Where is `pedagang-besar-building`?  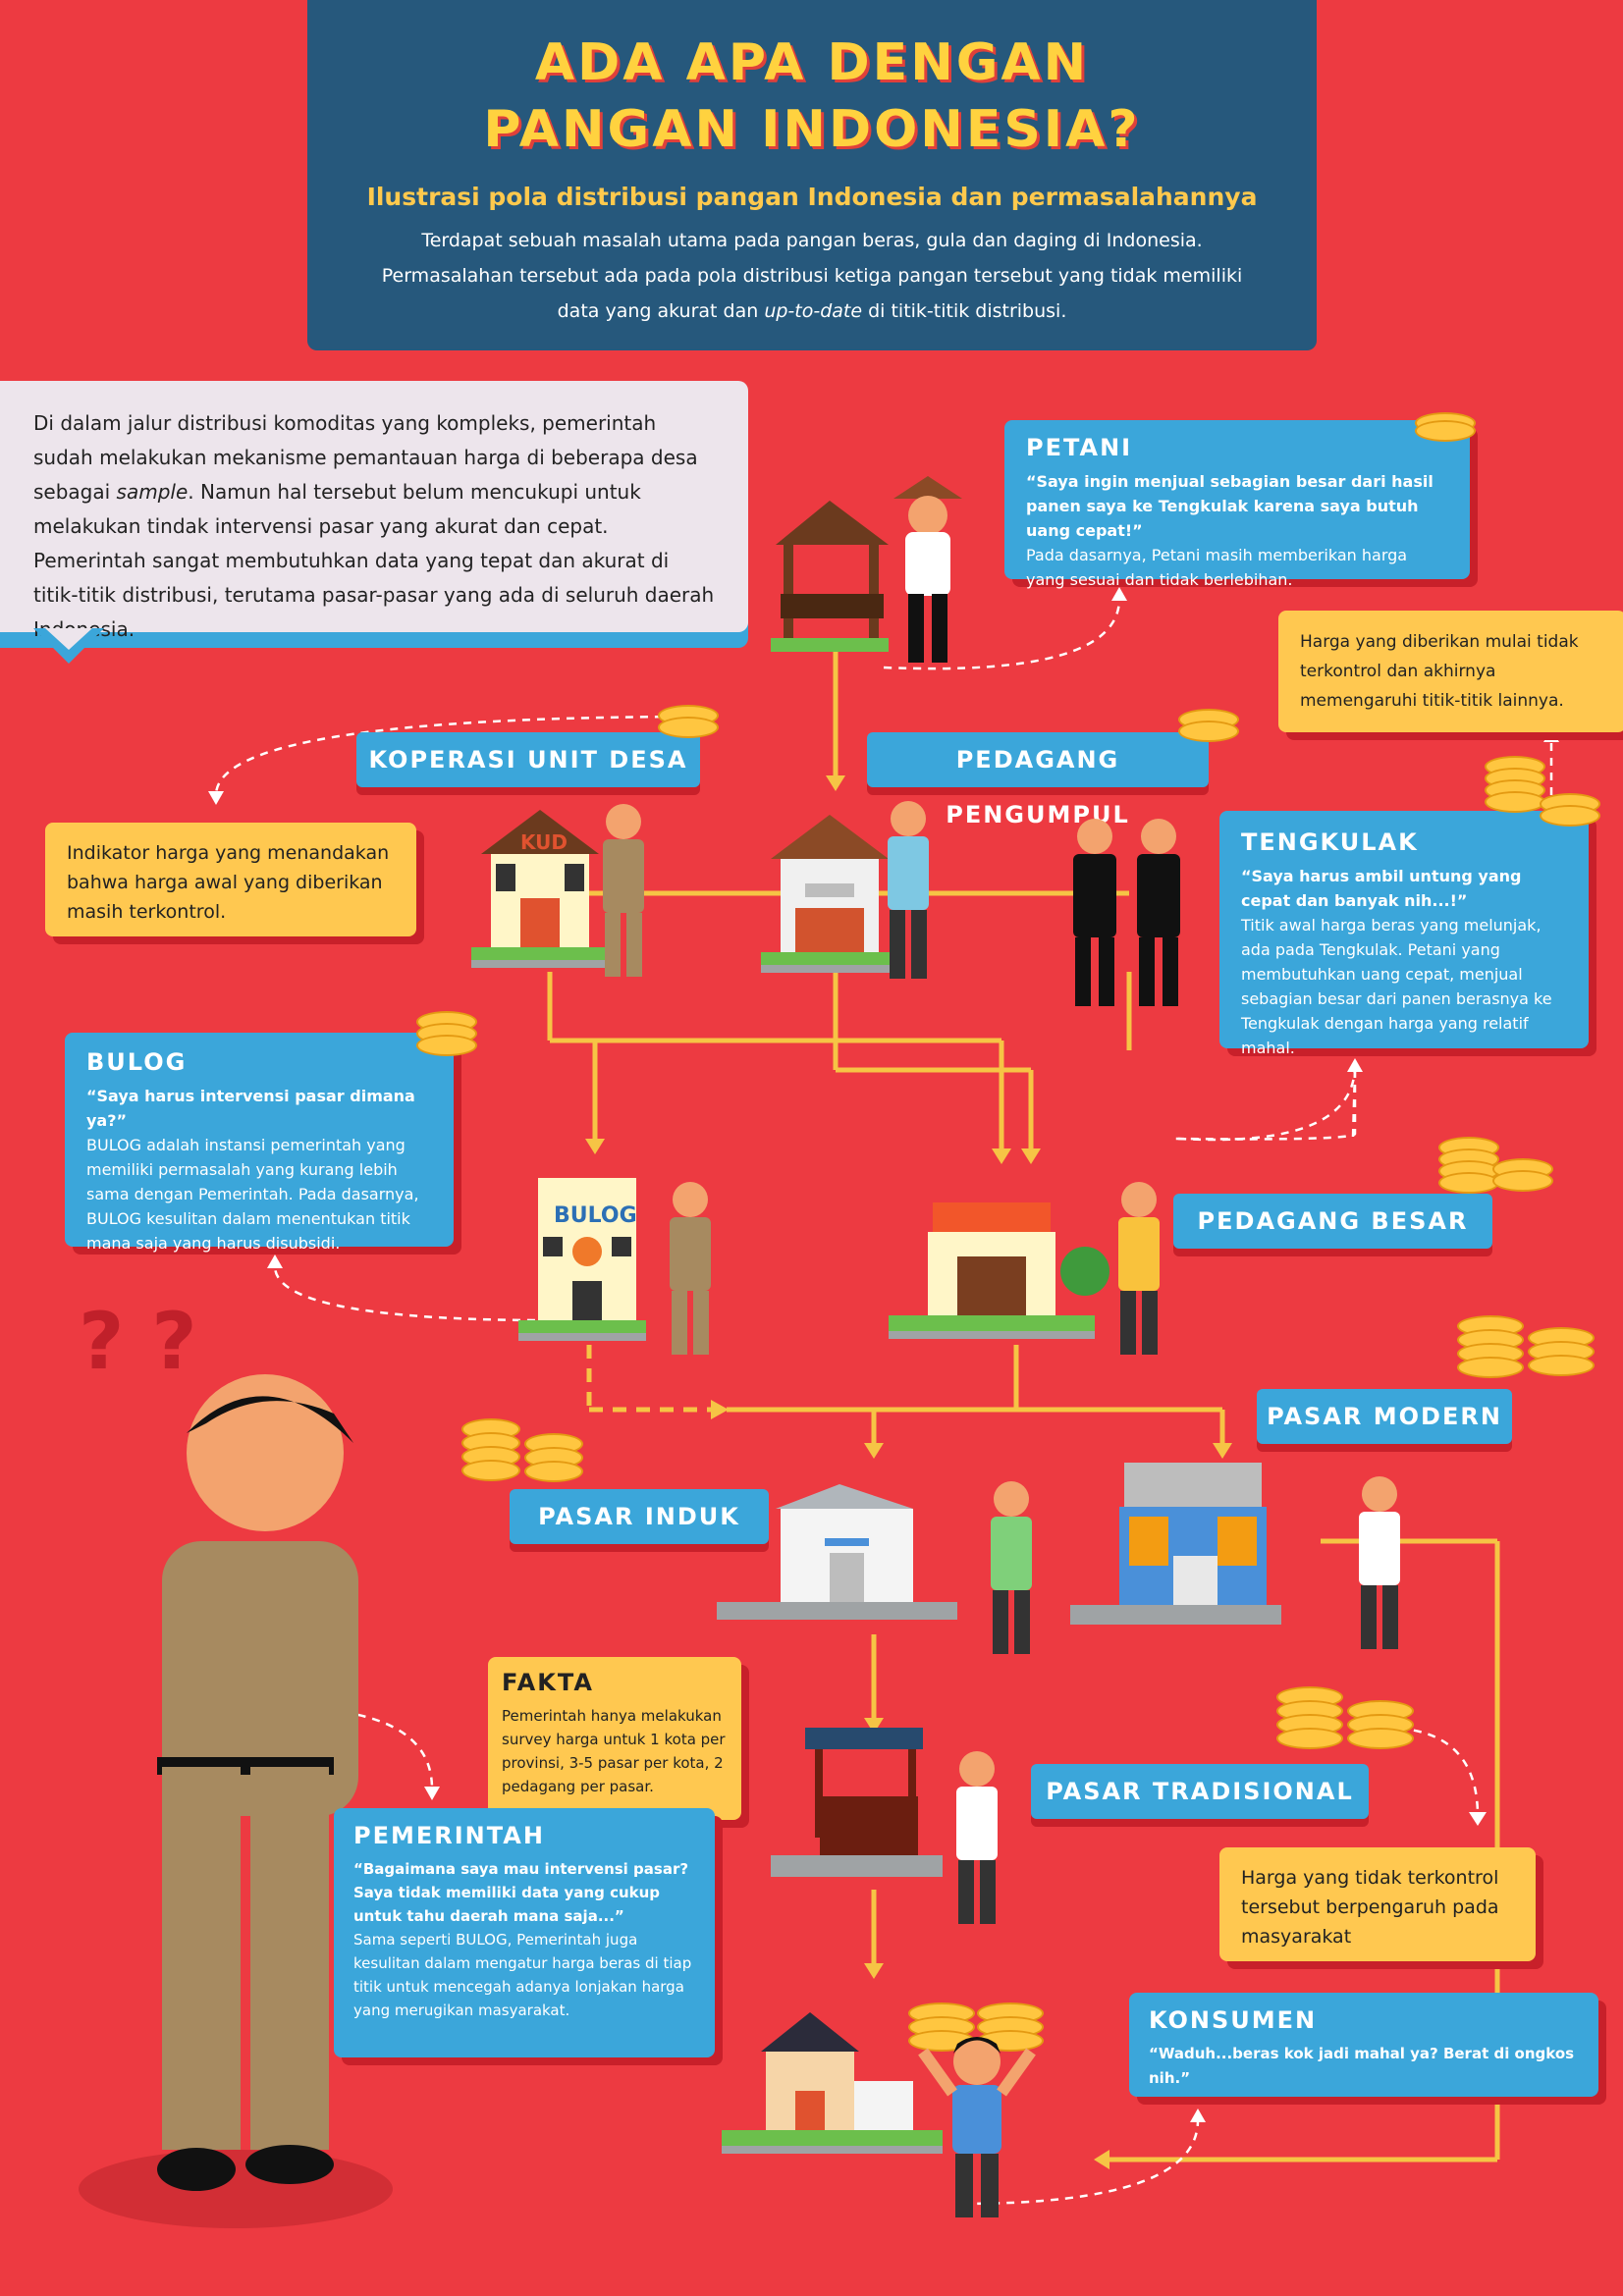 pedagang-besar-building is located at coordinates (999, 1270).